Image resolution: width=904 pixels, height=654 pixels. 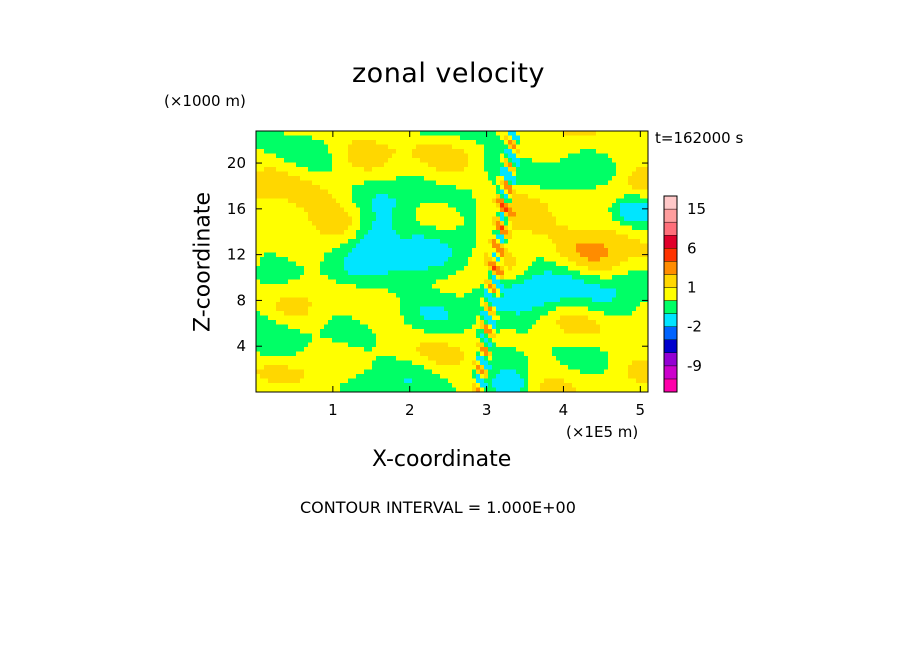 I want to click on y-axis-unit: (×1000 m), so click(x=205, y=101).